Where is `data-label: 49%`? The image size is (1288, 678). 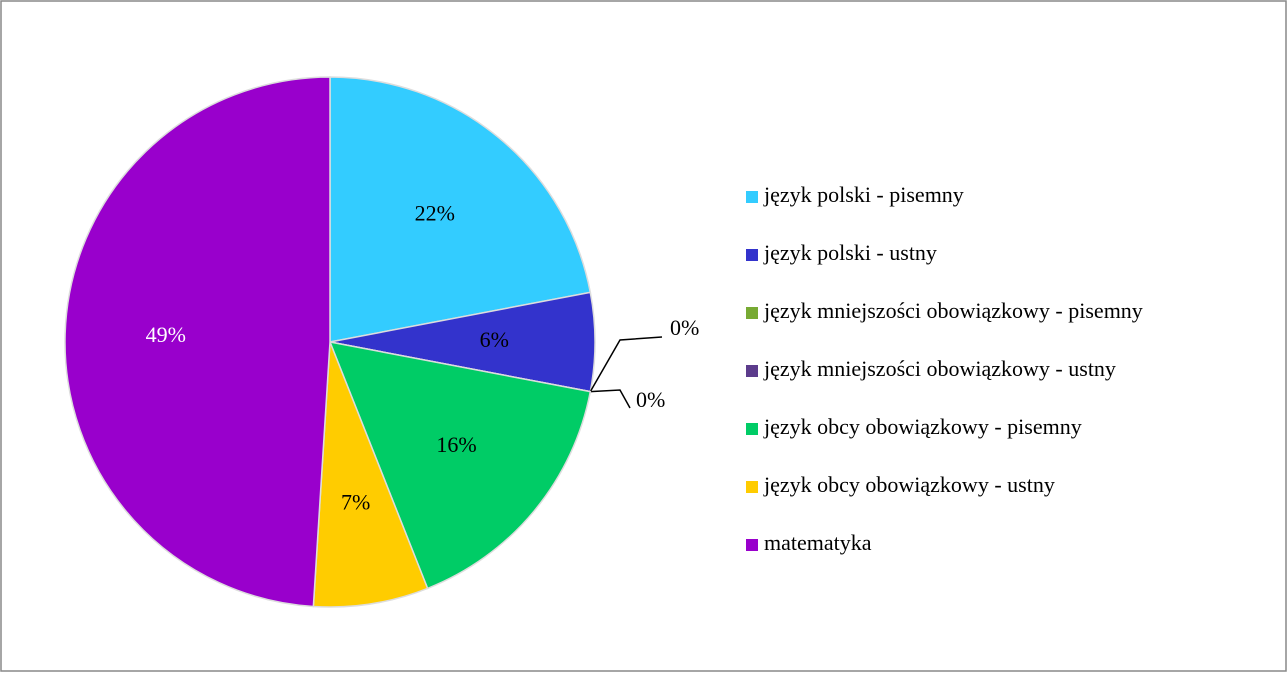 data-label: 49% is located at coordinates (166, 334).